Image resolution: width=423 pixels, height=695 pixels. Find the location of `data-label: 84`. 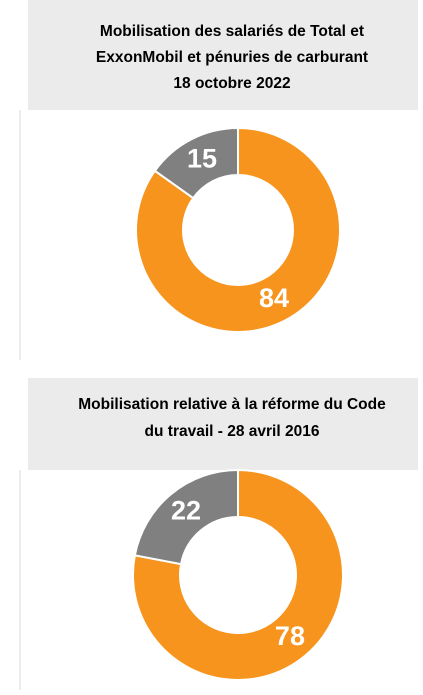

data-label: 84 is located at coordinates (274, 298).